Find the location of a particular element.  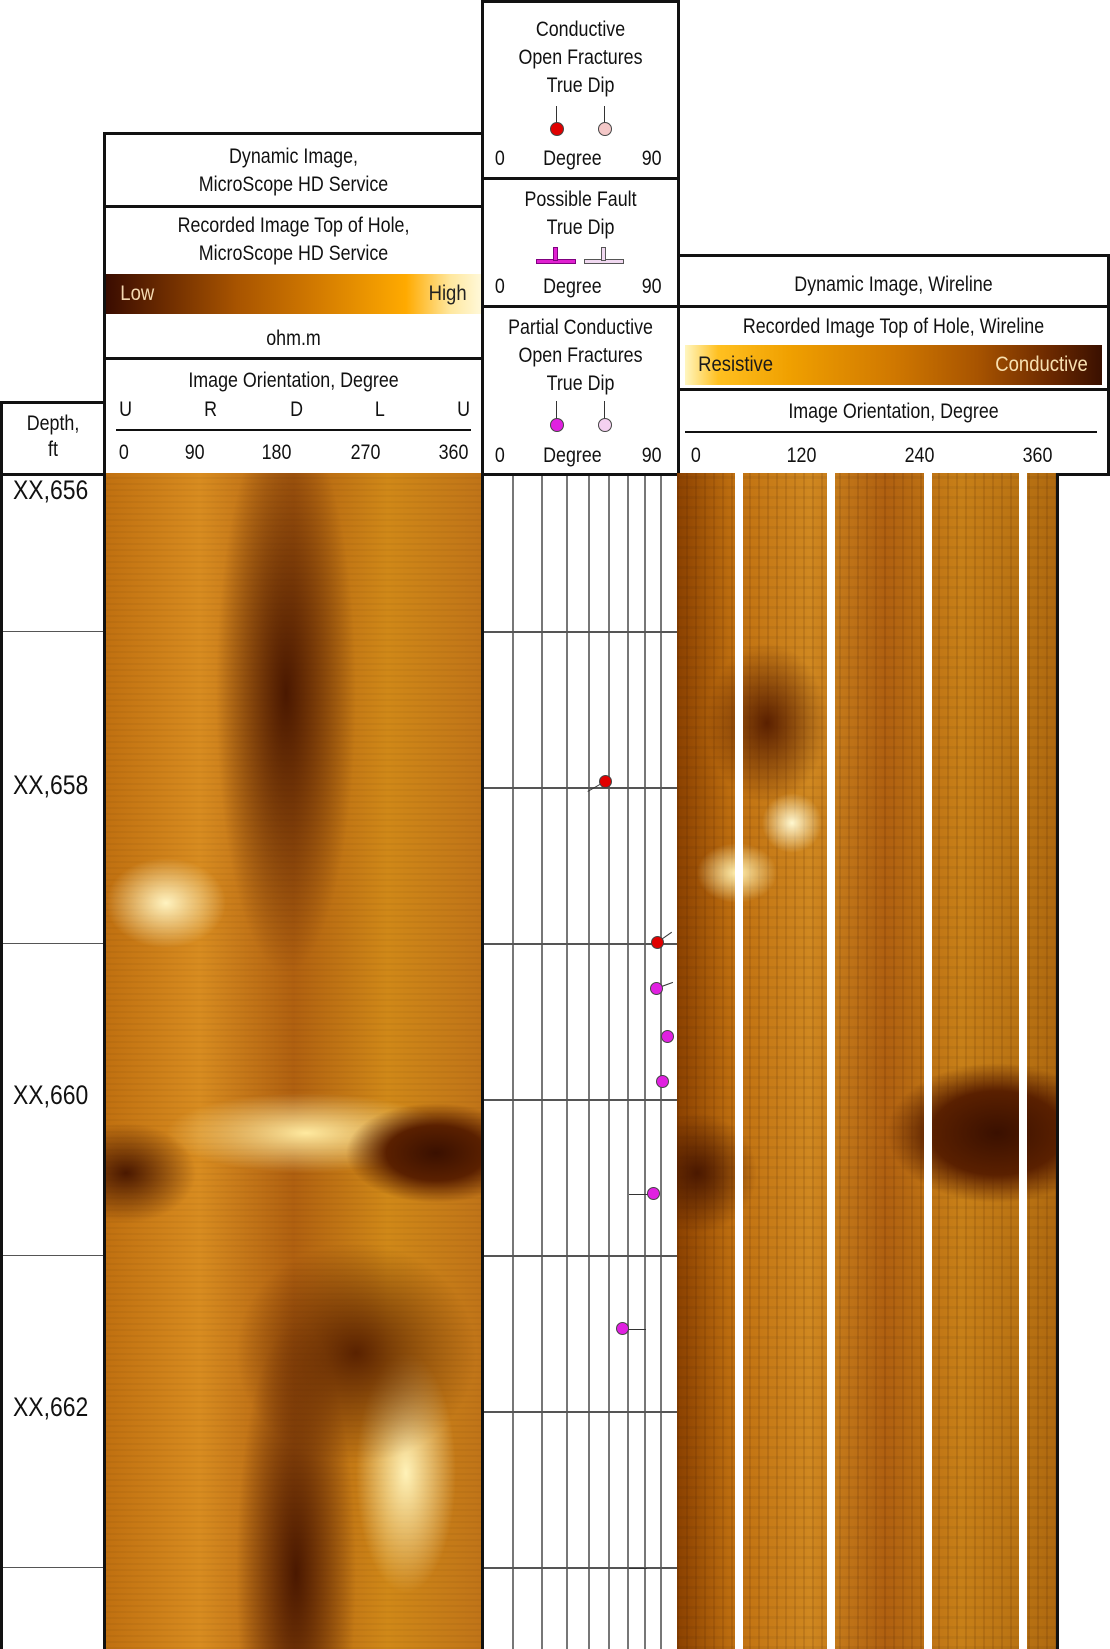

depth-header-line1: Depth, is located at coordinates (53, 423).